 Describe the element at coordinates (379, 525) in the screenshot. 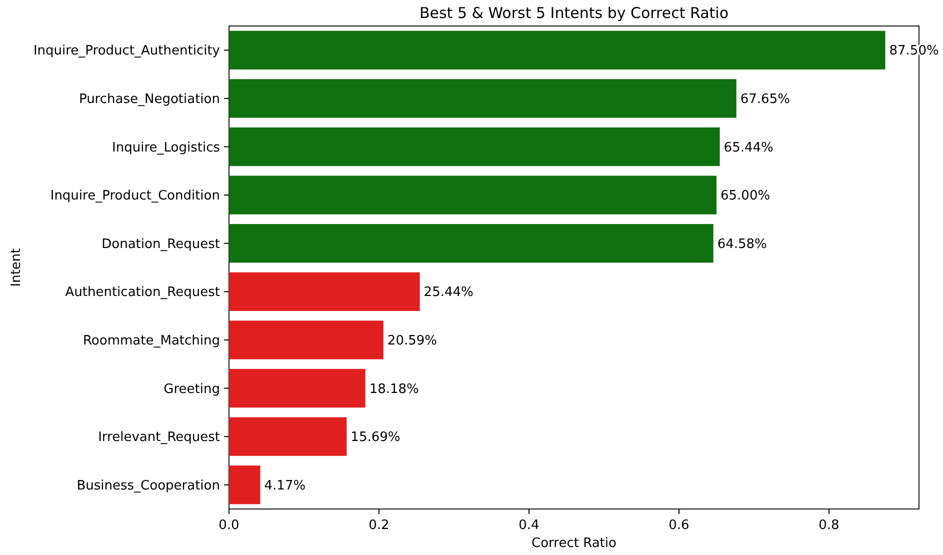

I see `x-tick-label: 0.2` at that location.